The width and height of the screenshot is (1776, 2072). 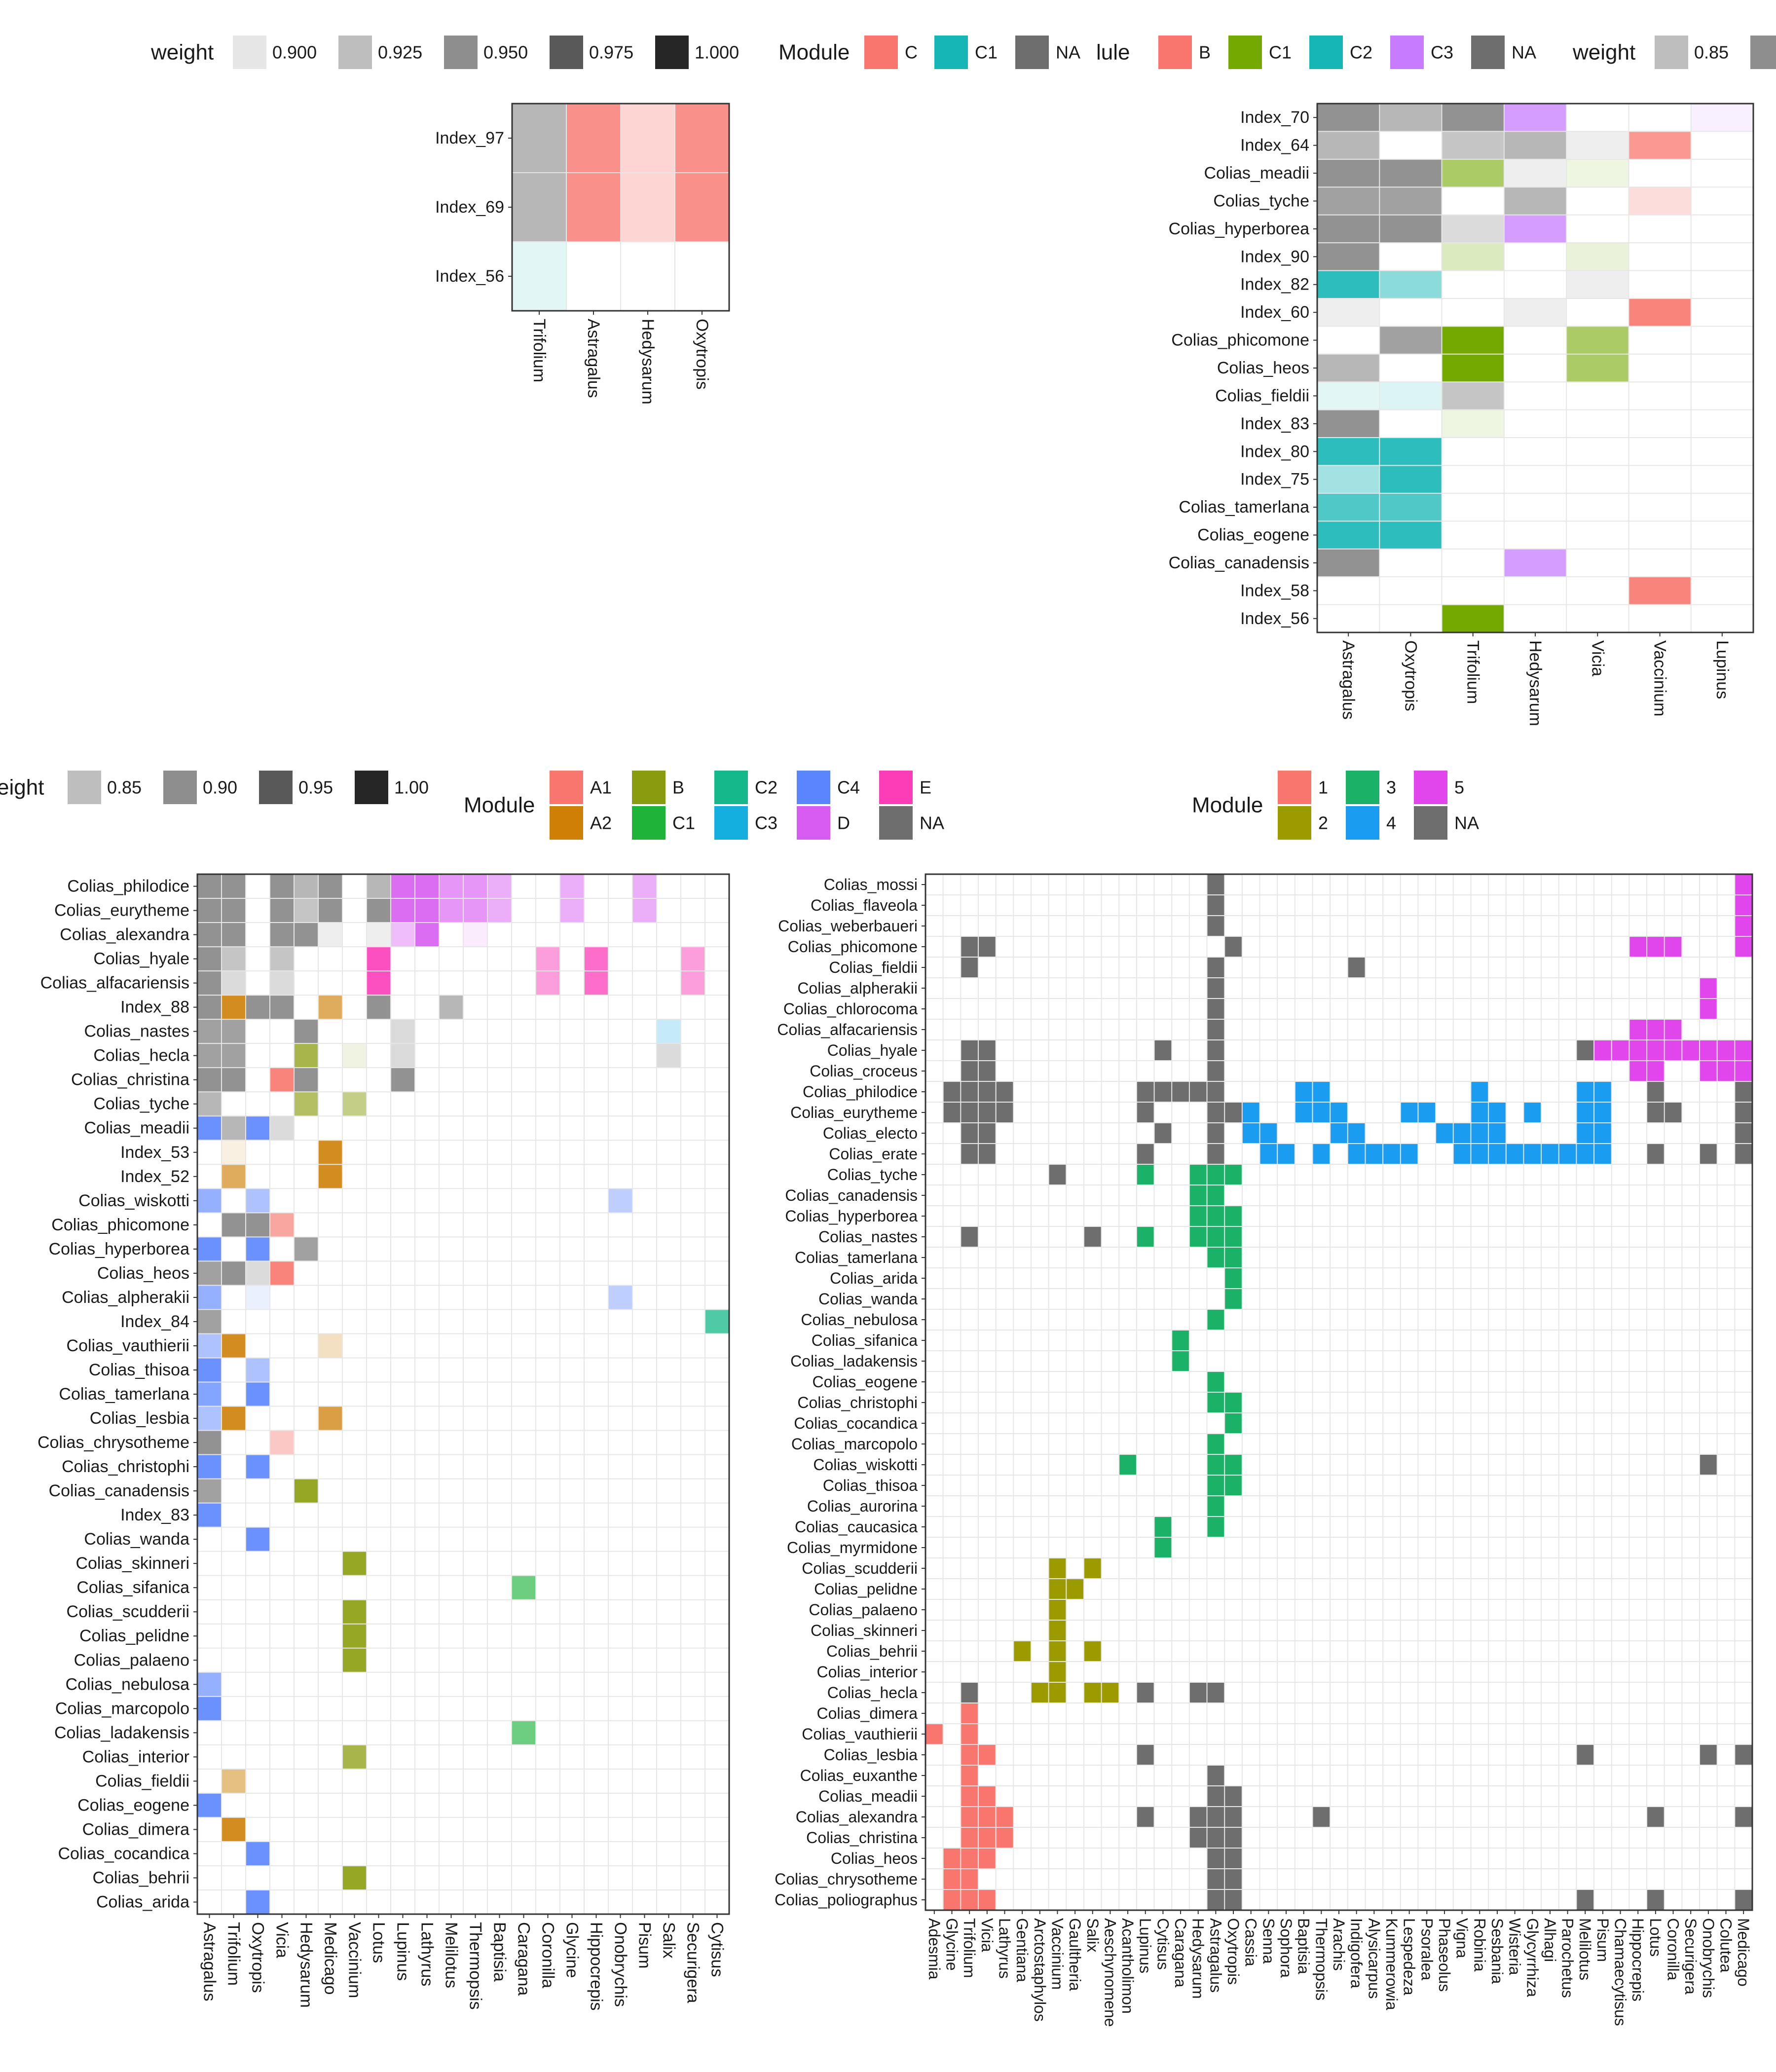 What do you see at coordinates (1462, 1134) in the screenshot?
I see `heatmap-cell-Colias_electo-Vigna` at bounding box center [1462, 1134].